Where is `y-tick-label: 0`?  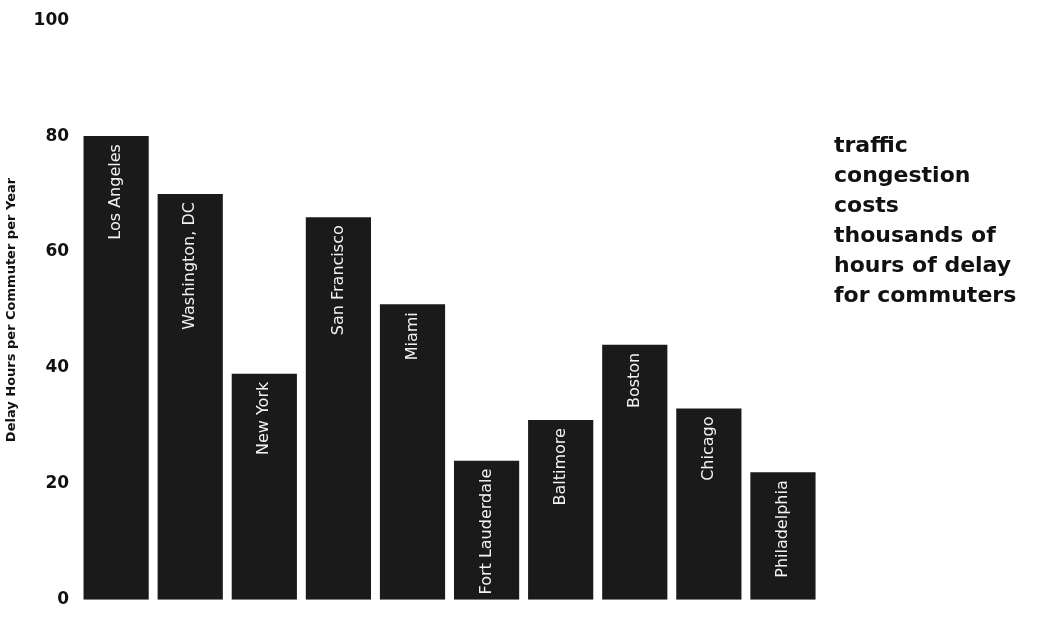 y-tick-label: 0 is located at coordinates (63, 598).